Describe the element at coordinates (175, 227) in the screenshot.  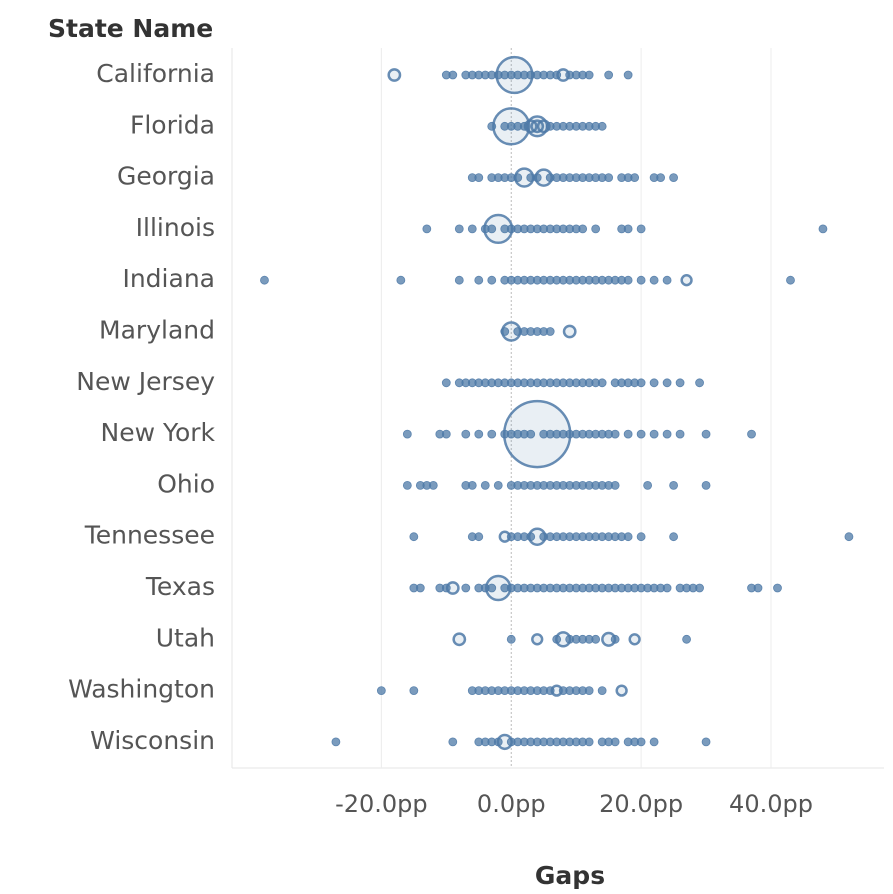
I see `y-tick-label: Illinois` at that location.